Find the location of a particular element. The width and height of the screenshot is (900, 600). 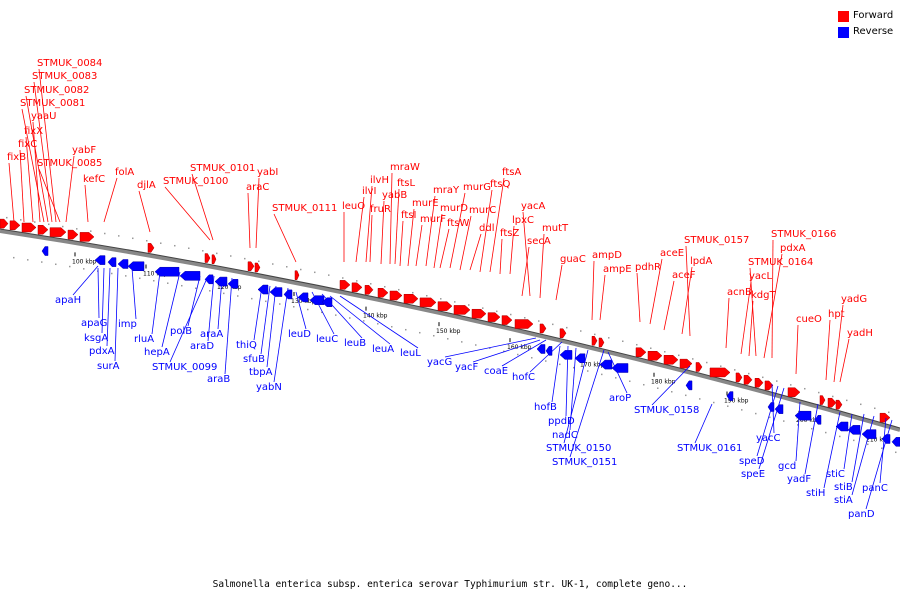

tick-label: 210 kbp is located at coordinates (878, 439).